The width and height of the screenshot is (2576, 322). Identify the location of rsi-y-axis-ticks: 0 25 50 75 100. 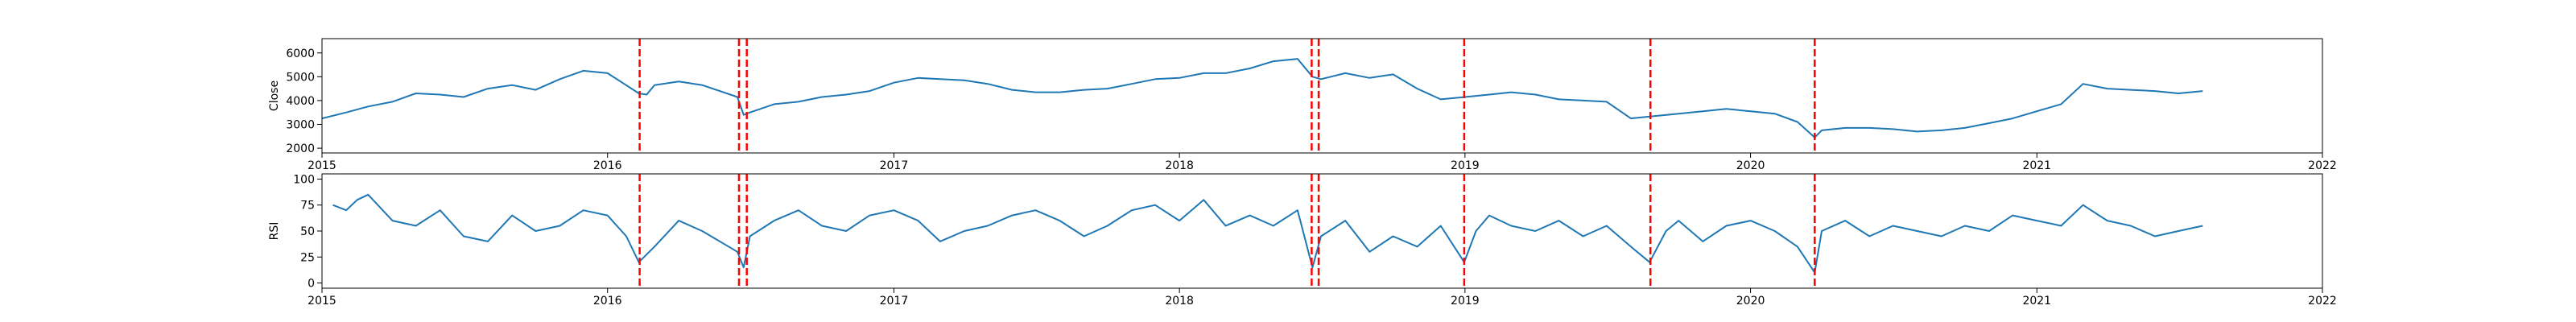
(307, 232).